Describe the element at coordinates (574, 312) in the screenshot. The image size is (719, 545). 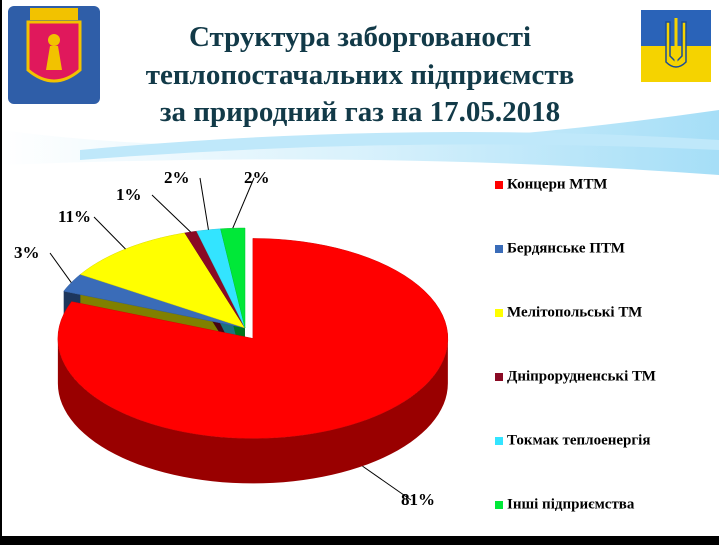
I see `legend-label: Мелітопольські ТМ` at that location.